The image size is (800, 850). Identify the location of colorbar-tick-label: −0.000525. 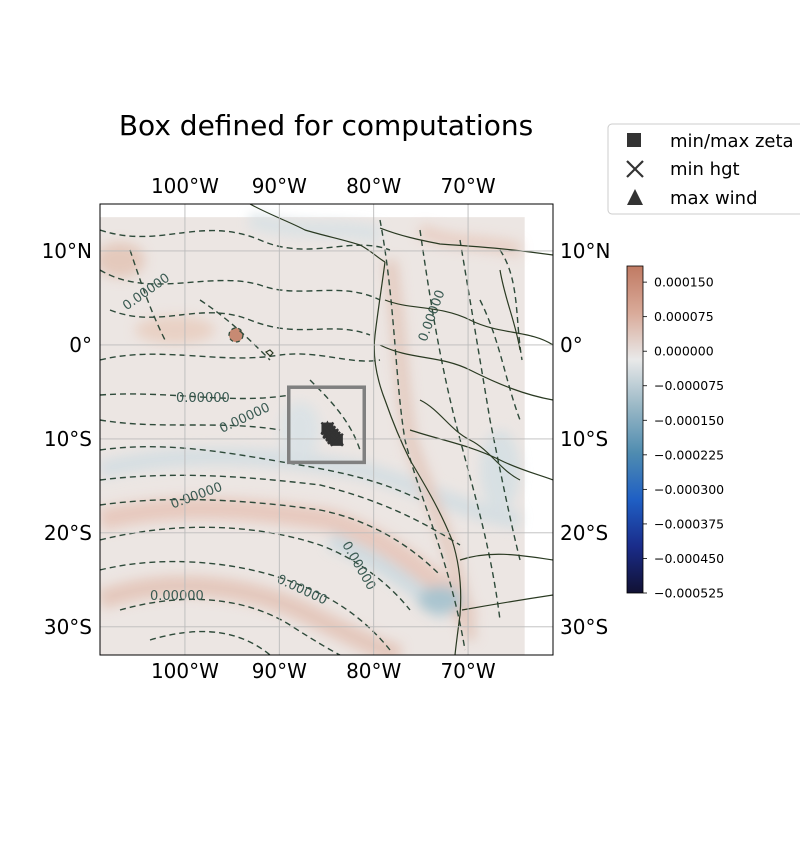
(689, 593).